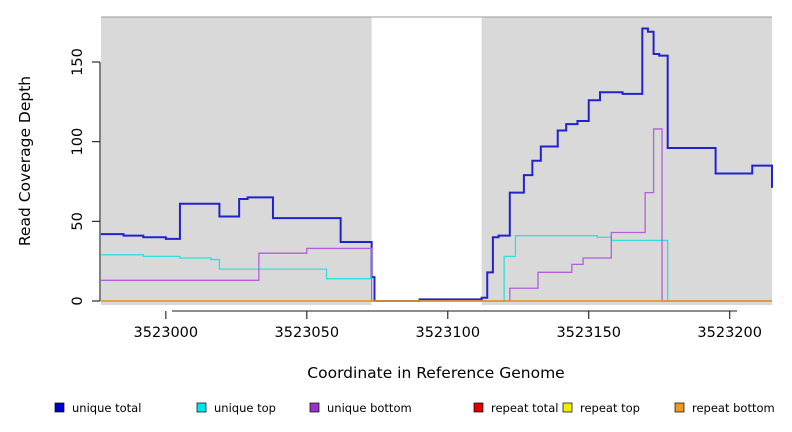 Image resolution: width=792 pixels, height=432 pixels. I want to click on legend-item-unique-top: unique top, so click(236, 408).